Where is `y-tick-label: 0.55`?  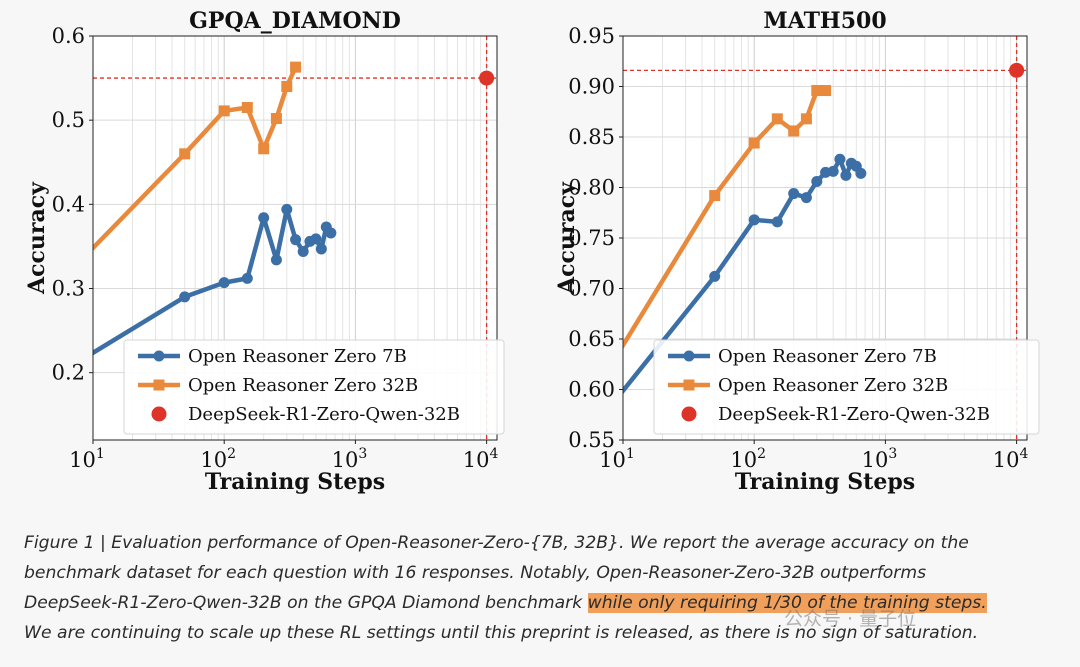 y-tick-label: 0.55 is located at coordinates (591, 440).